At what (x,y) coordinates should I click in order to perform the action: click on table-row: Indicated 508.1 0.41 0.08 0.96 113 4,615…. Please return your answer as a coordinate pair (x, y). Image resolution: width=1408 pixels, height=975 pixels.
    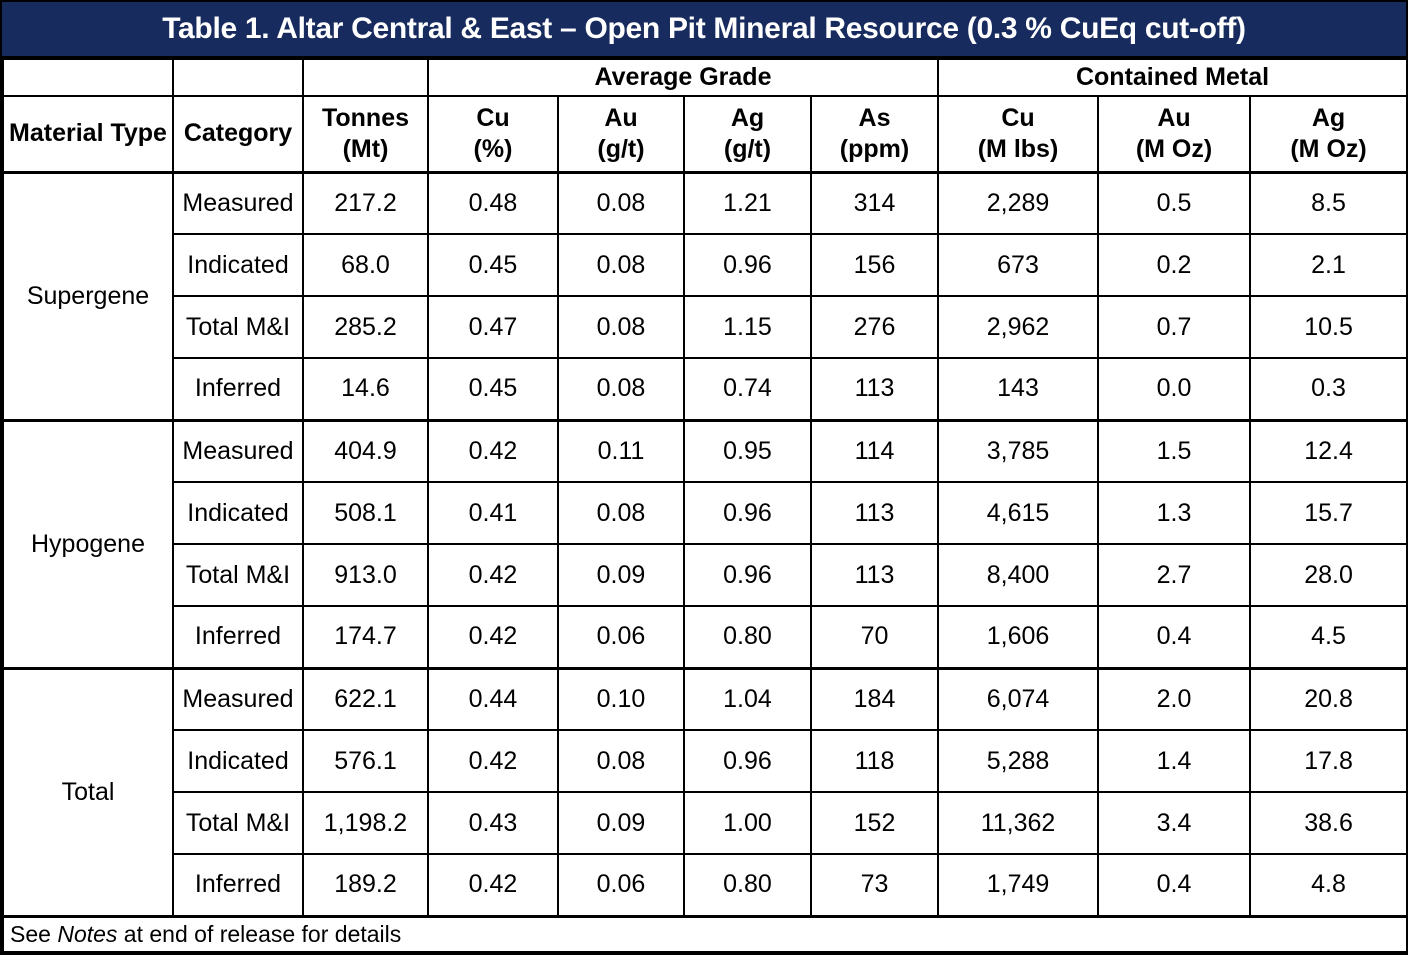
    Looking at the image, I should click on (705, 513).